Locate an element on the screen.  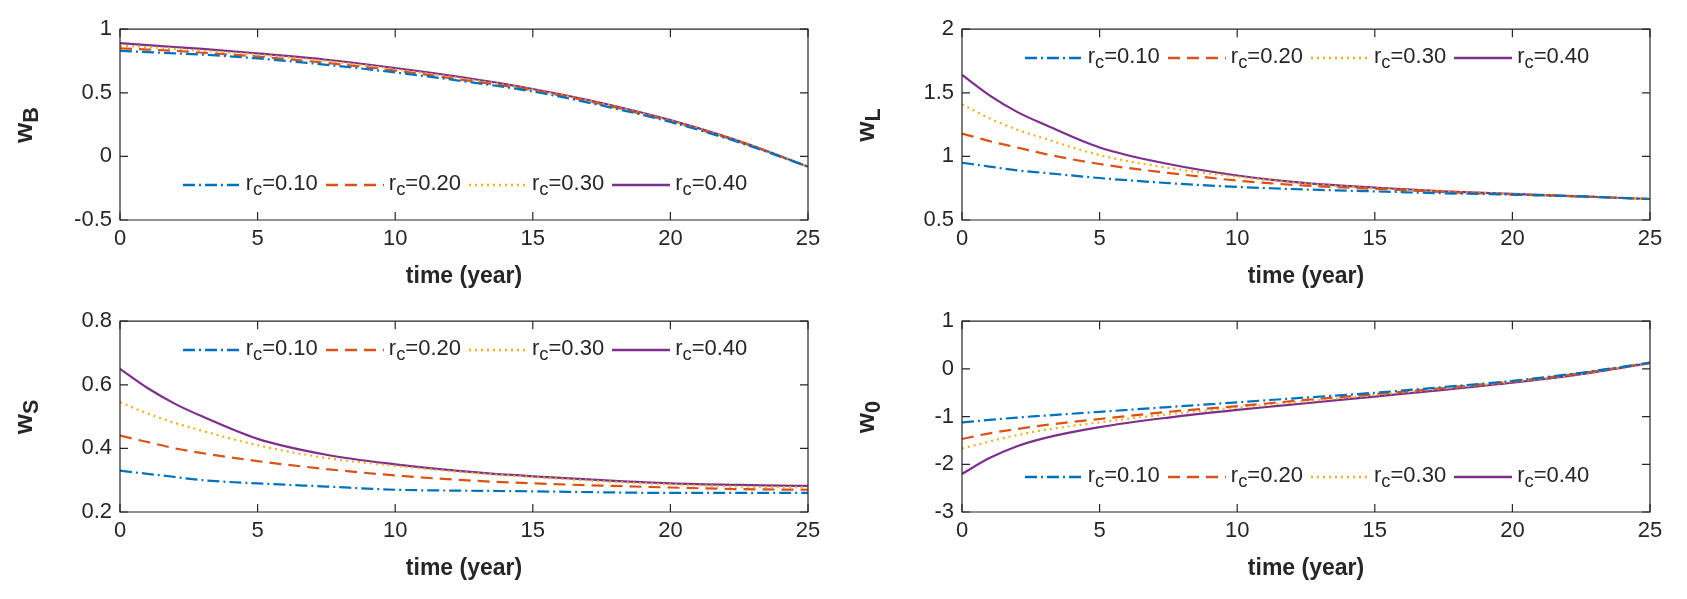
y-tick-label: -3 is located at coordinates (944, 511).